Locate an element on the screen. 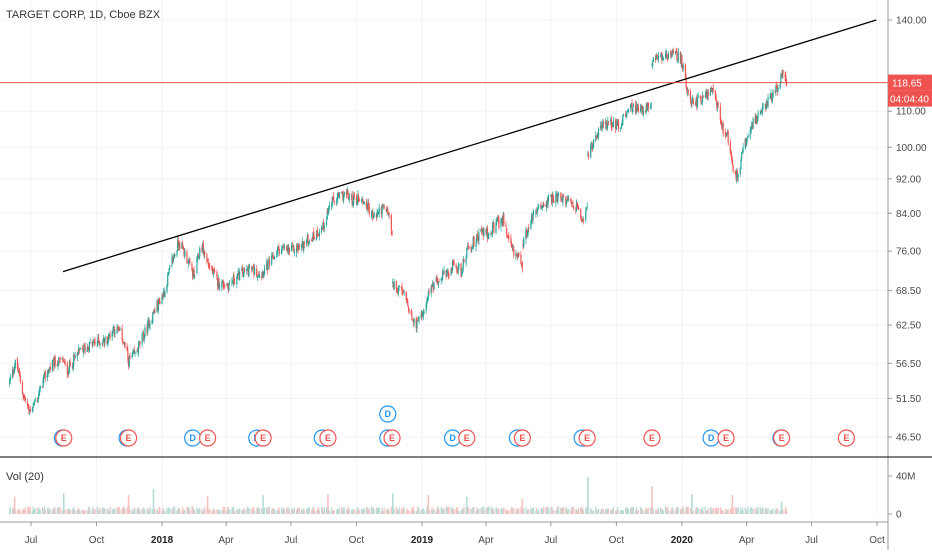 This screenshot has width=932, height=555. price-tick-label: 68.50 is located at coordinates (908, 291).